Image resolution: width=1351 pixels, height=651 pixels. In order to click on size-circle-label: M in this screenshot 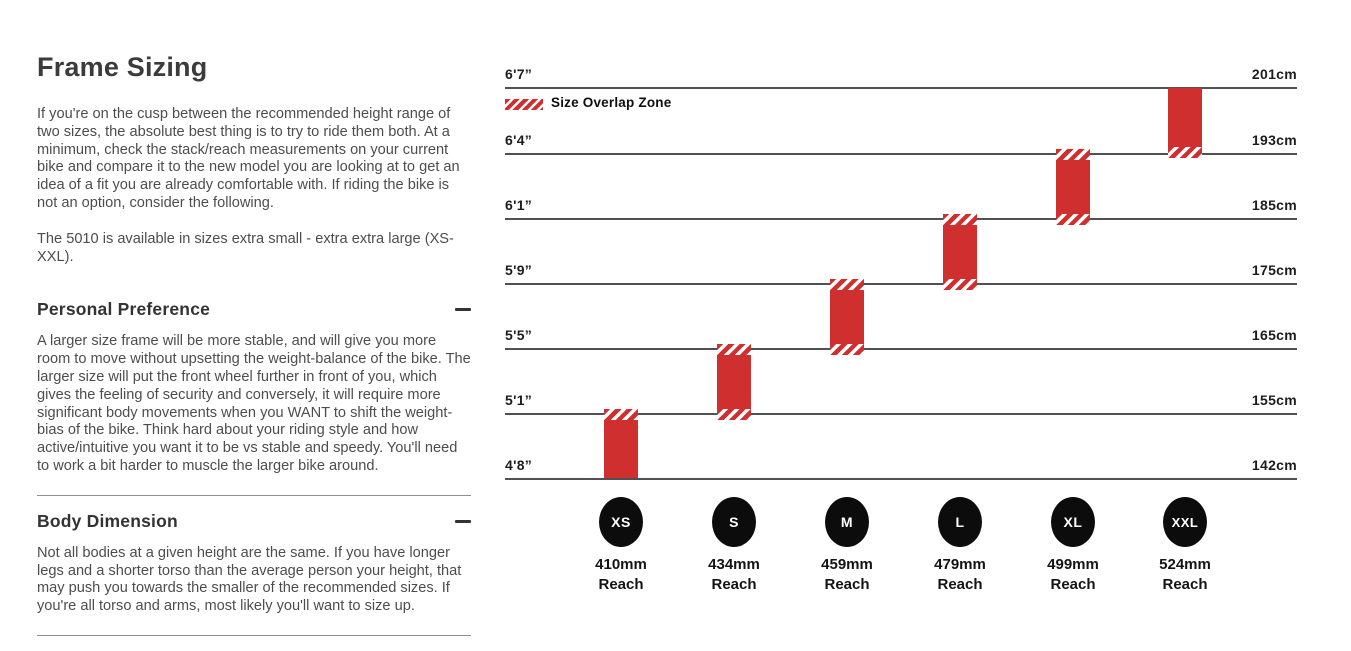, I will do `click(847, 522)`.